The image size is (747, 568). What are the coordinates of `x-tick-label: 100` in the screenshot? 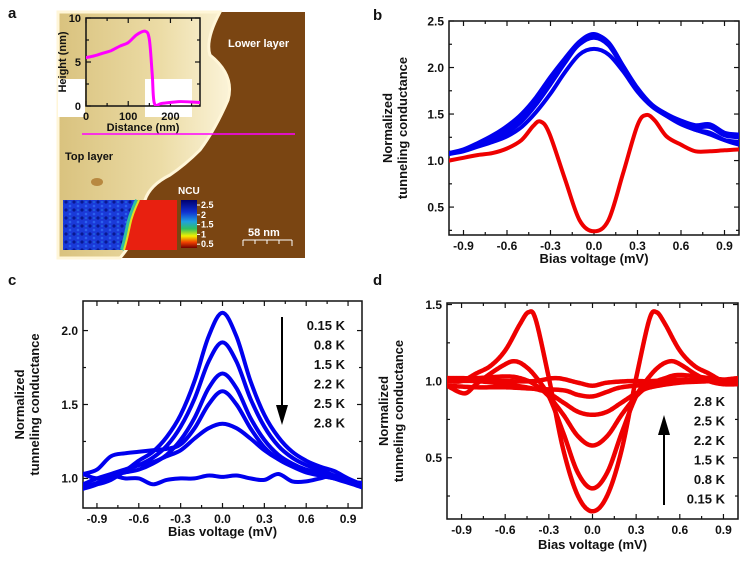 It's located at (128, 117).